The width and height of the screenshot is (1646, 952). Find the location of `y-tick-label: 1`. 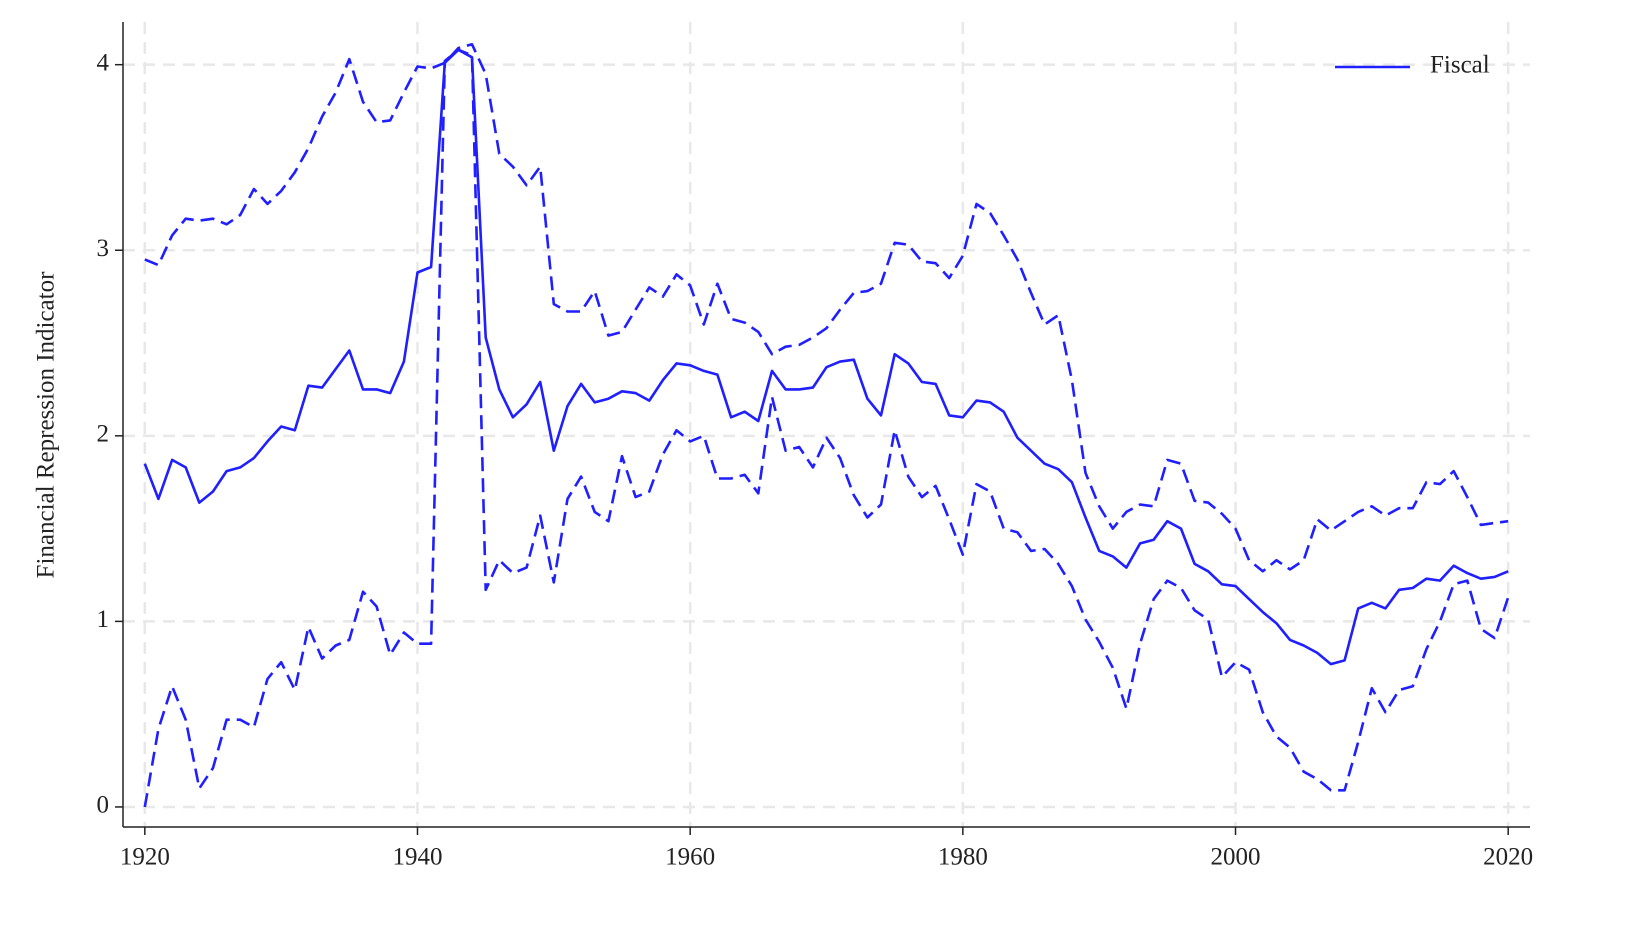

y-tick-label: 1 is located at coordinates (103, 619).